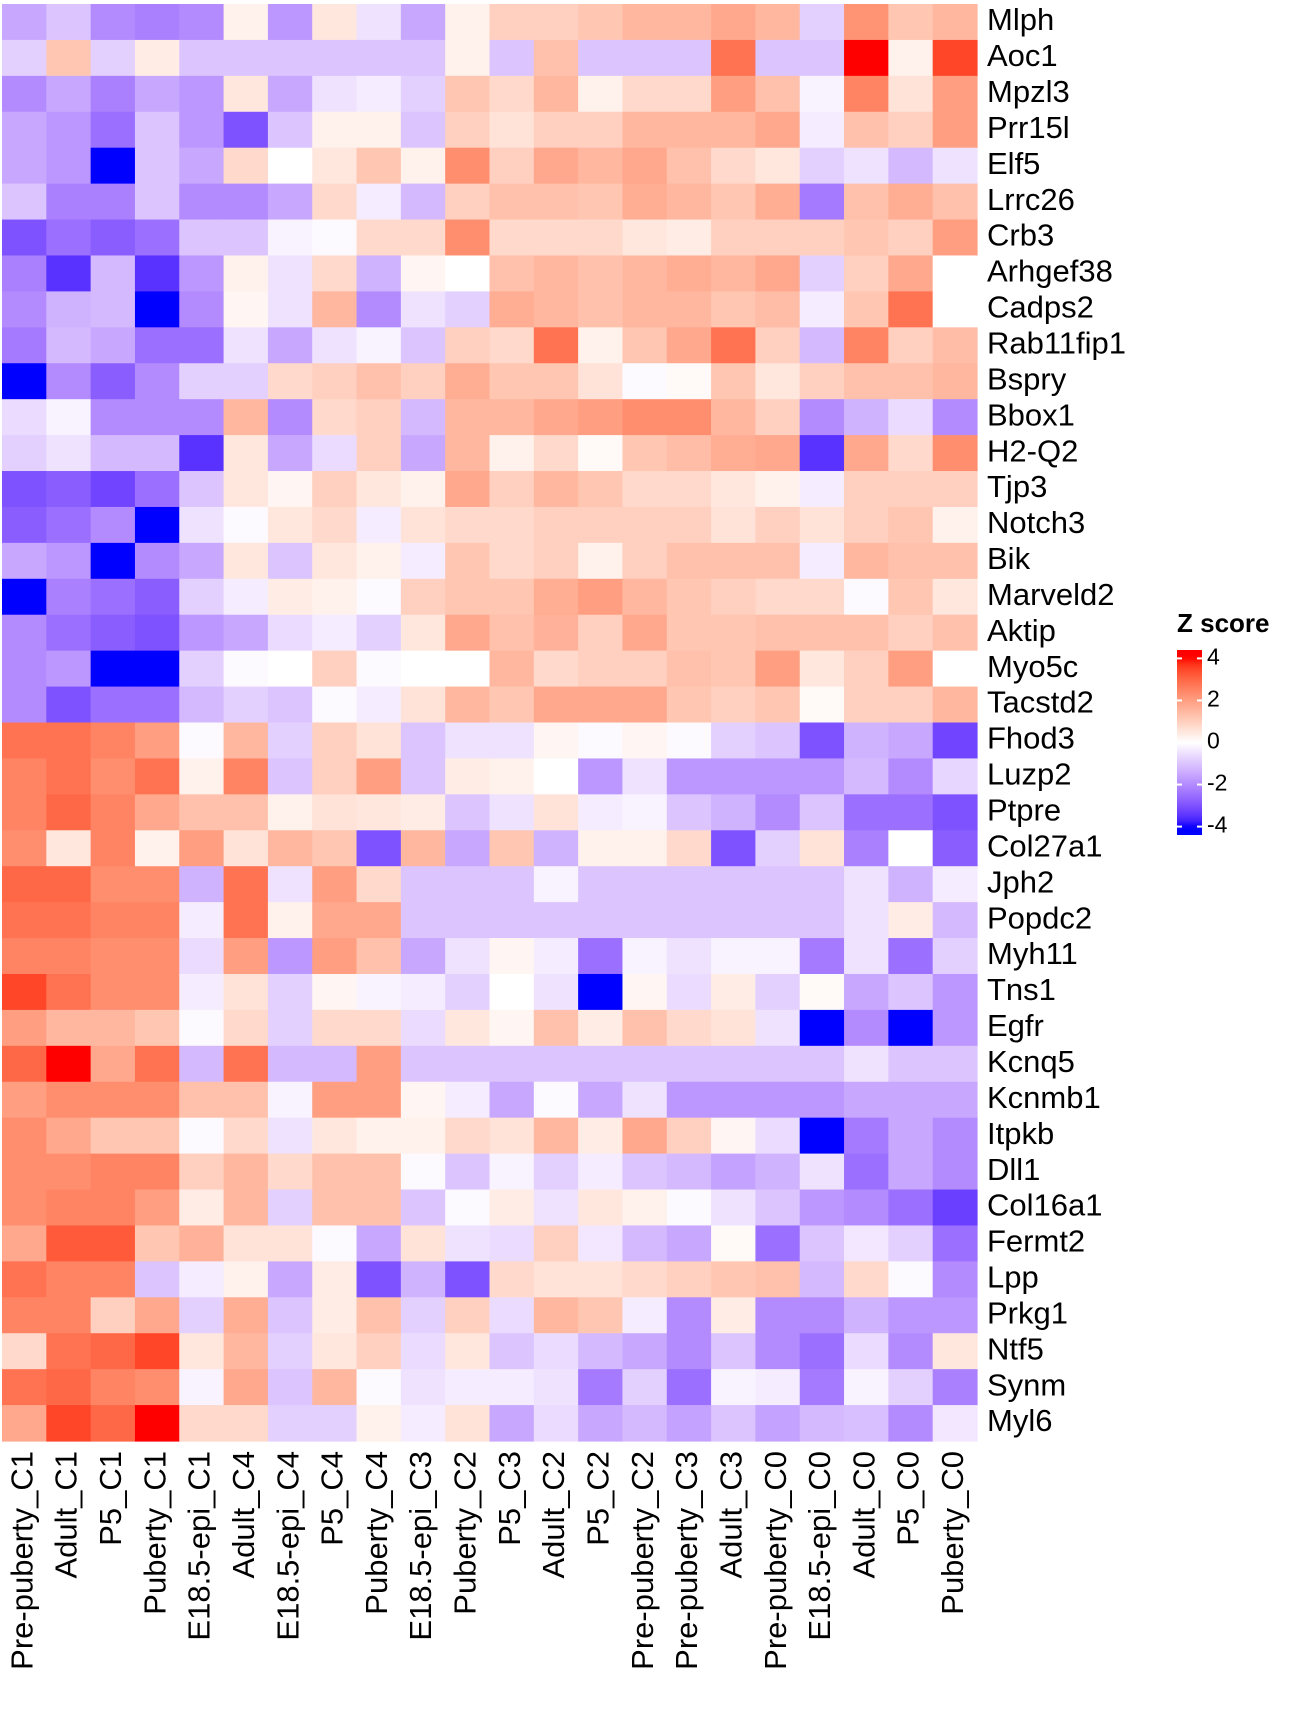 The image size is (1299, 1729). I want to click on row-label: Prkg1, so click(1027, 1312).